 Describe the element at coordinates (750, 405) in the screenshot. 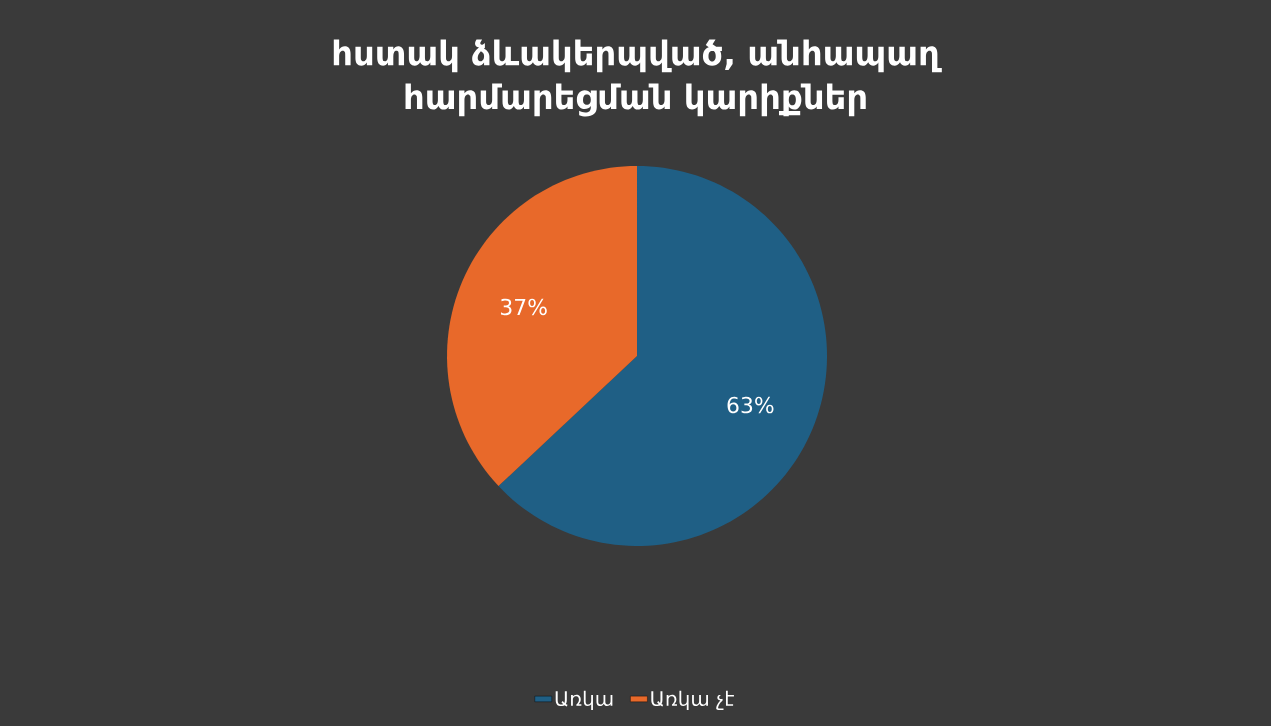

I see `data-label: 63%` at that location.